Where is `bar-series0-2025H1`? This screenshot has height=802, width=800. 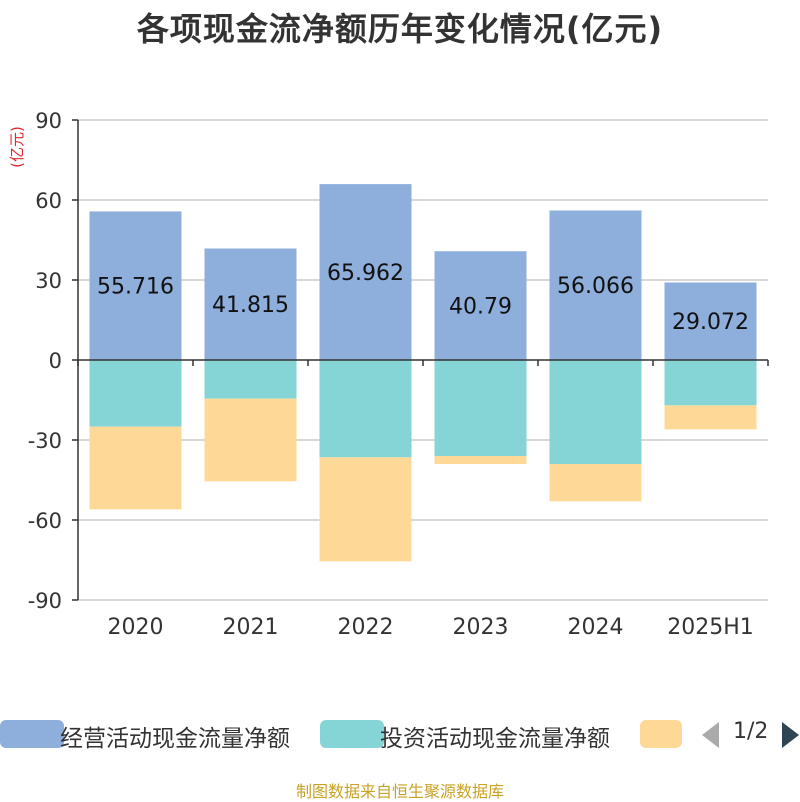 bar-series0-2025H1 is located at coordinates (710, 321).